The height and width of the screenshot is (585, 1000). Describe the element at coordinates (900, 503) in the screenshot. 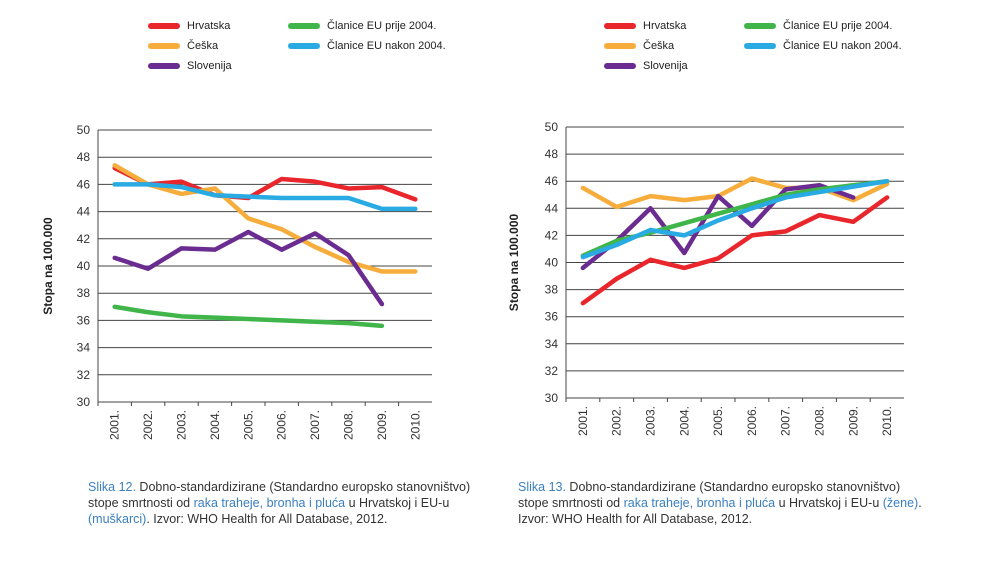

I see `caption-accent: (žene)` at that location.